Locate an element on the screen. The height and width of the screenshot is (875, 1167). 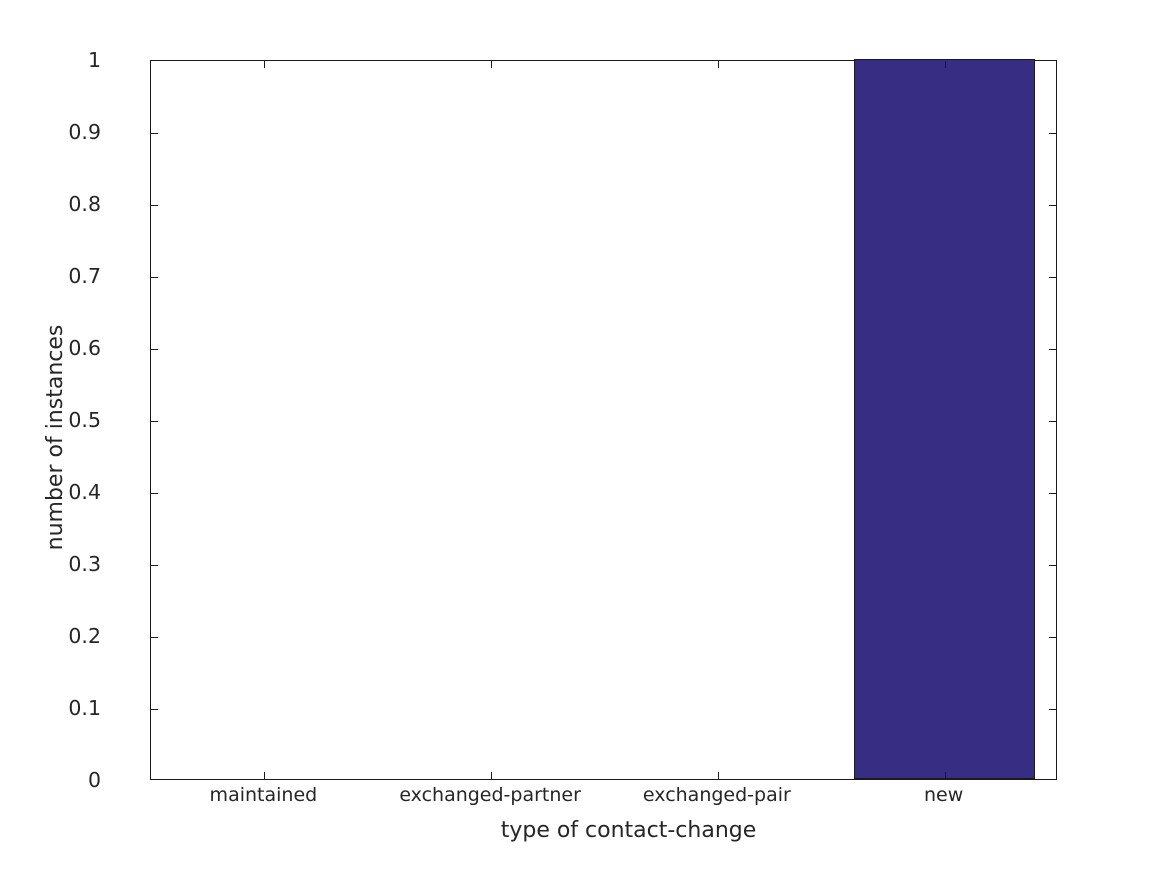
y-tick-label: 0.9 is located at coordinates (84, 132).